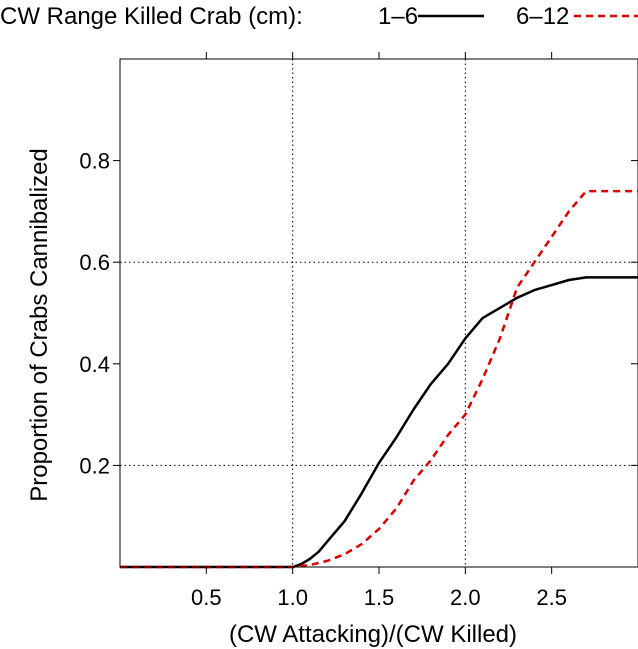  I want to click on x-tick-label-2.5: 2.5, so click(551, 597).